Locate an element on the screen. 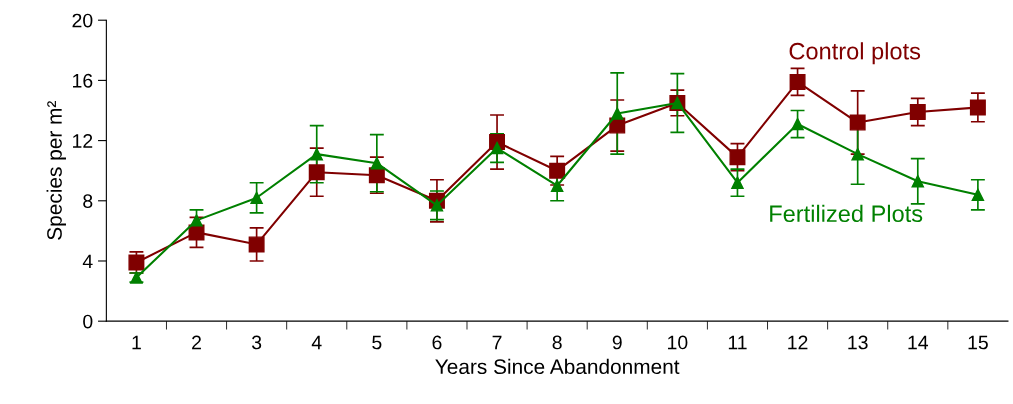  y-tick-label: 16 is located at coordinates (83, 80).